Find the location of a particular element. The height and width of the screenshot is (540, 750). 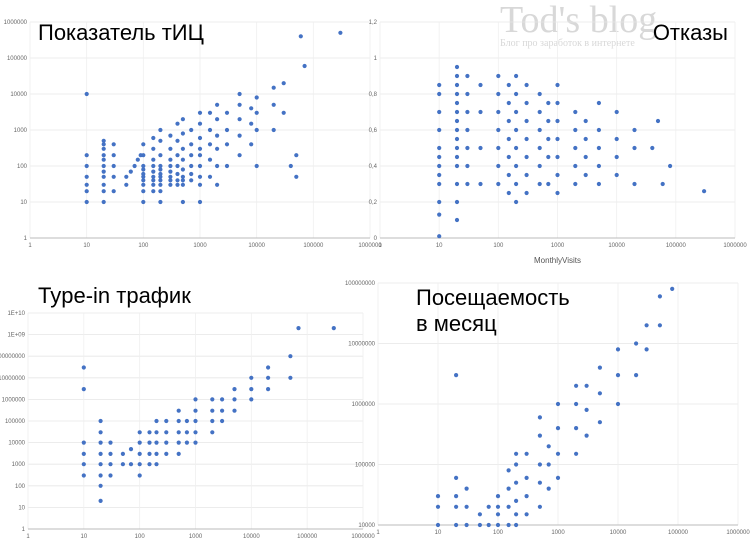

chart-title: Отказы is located at coordinates (690, 32).